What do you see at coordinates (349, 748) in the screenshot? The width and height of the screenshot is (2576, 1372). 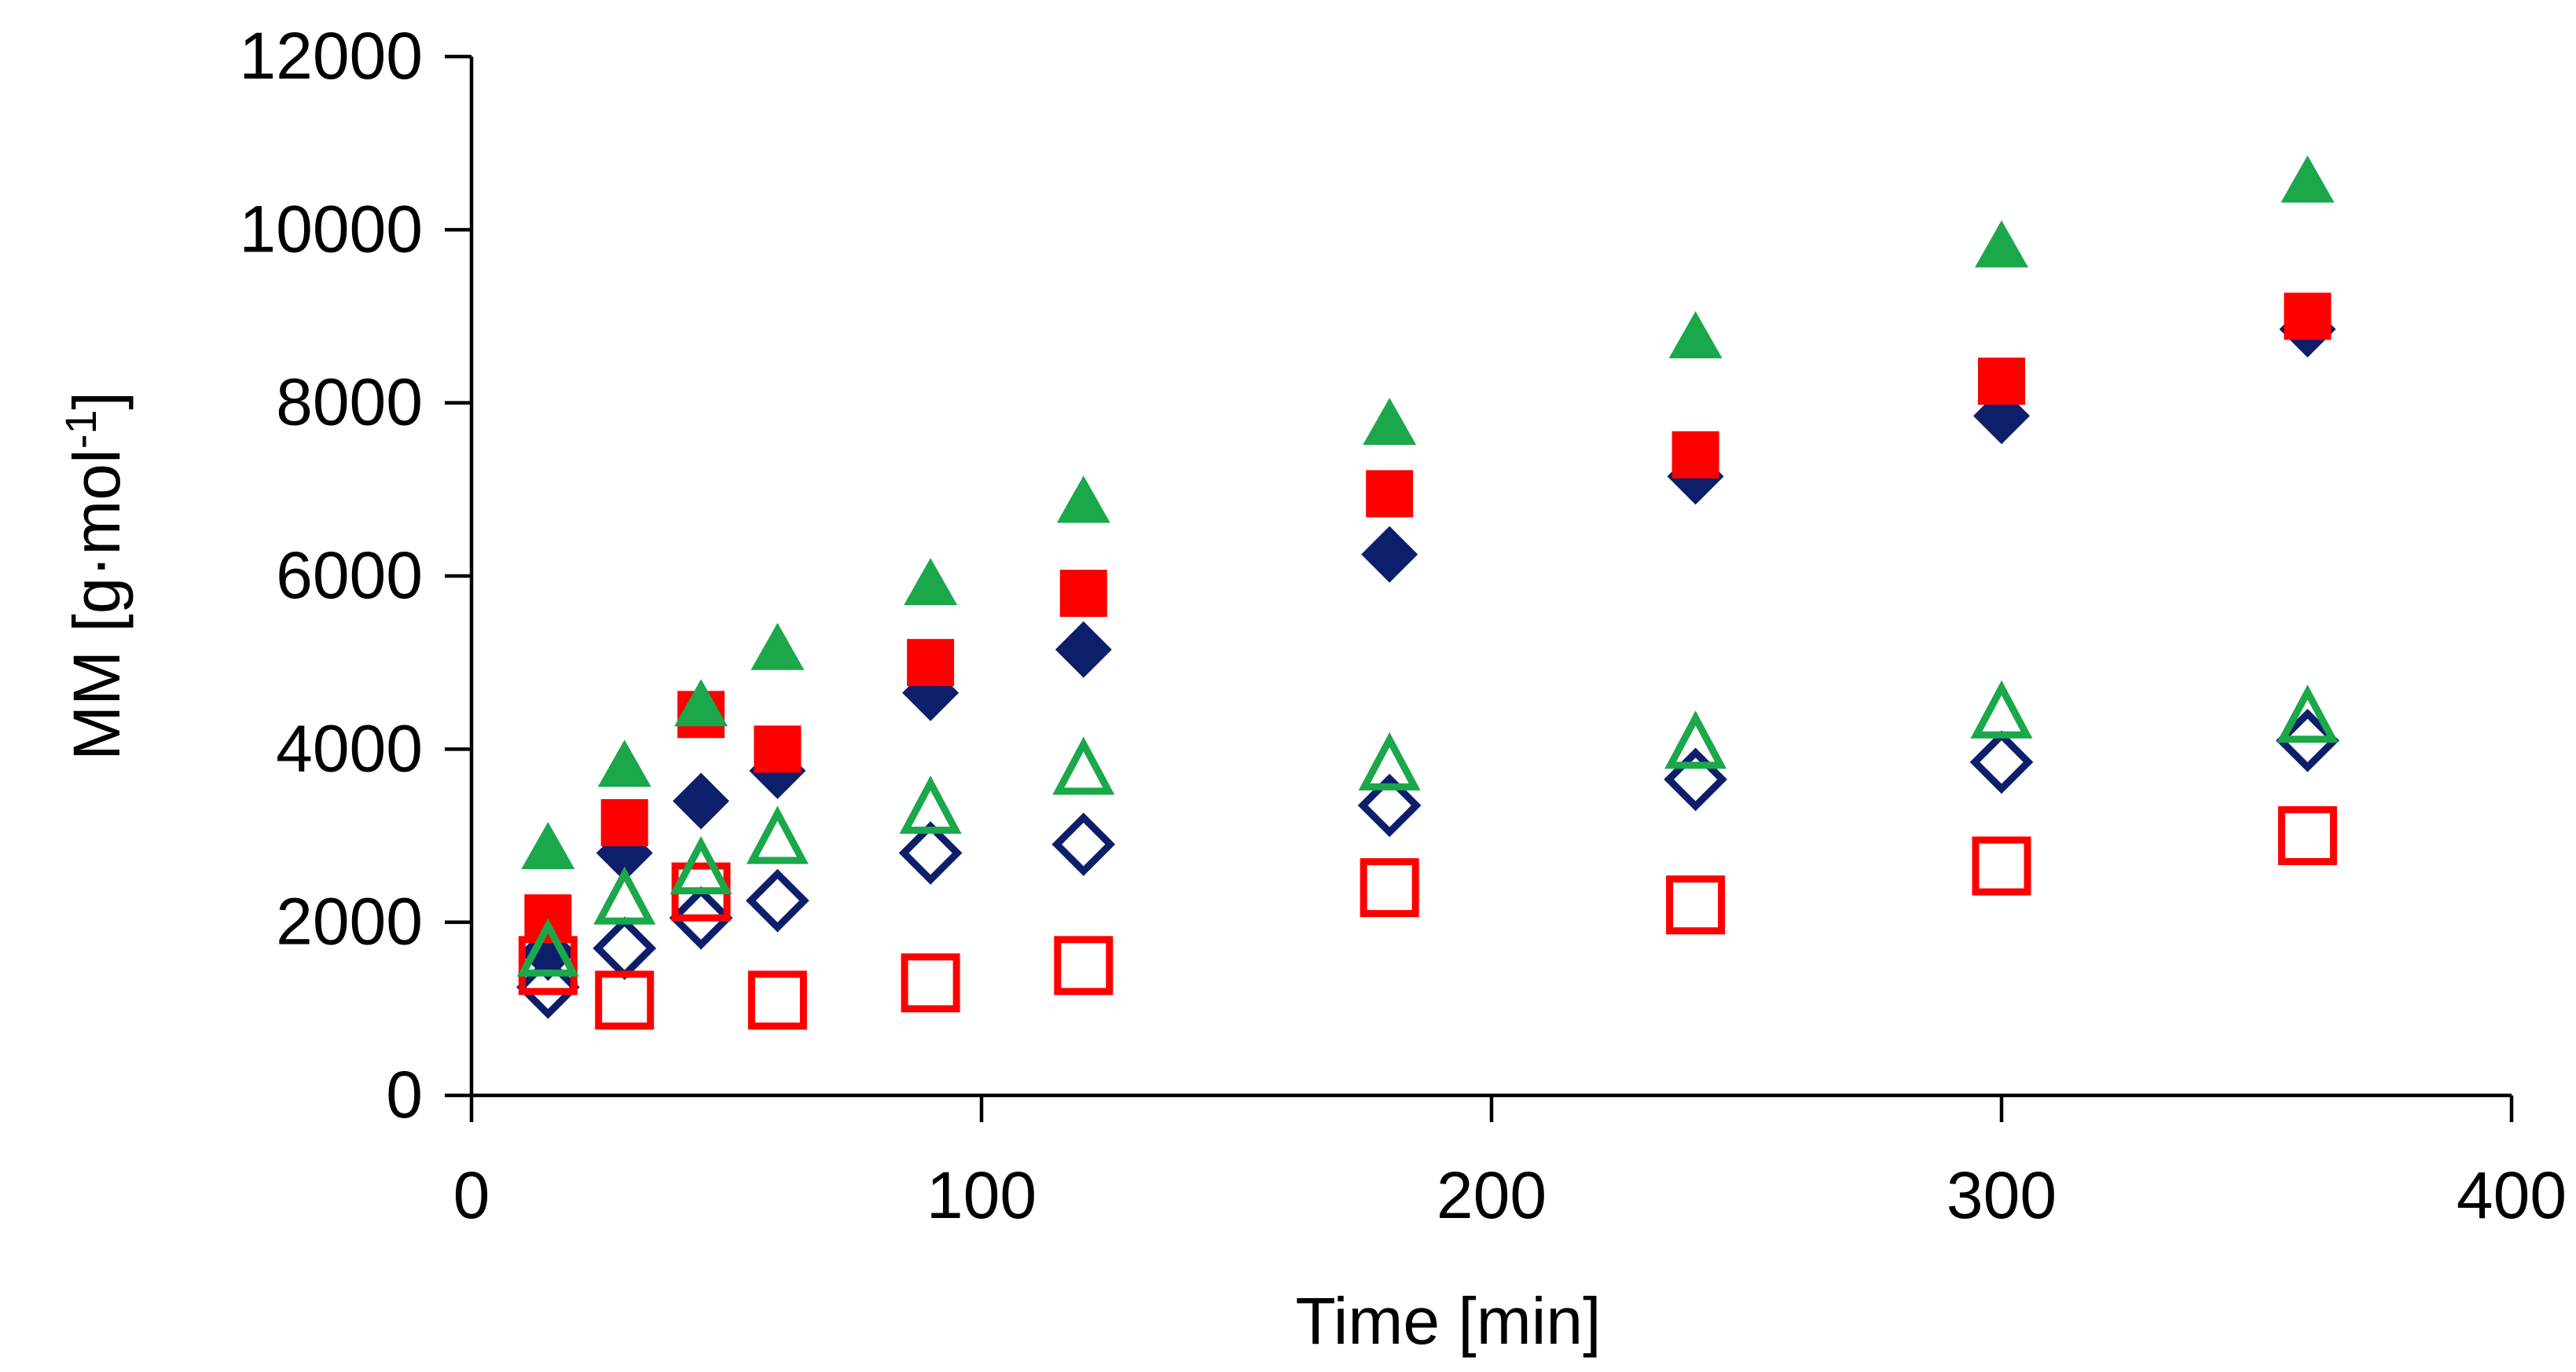 I see `y-tick-label: 4000` at bounding box center [349, 748].